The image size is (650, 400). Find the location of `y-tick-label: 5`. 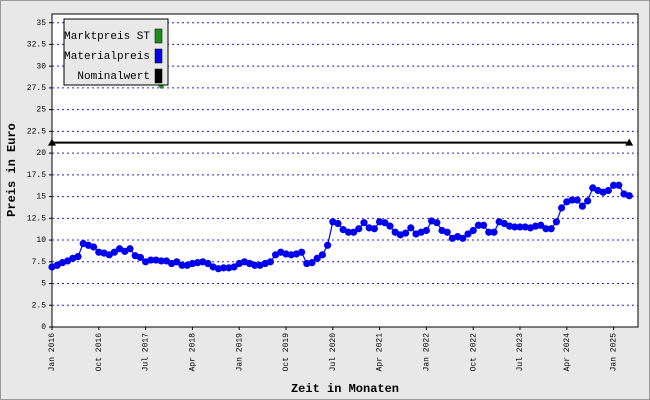

y-tick-label: 5 is located at coordinates (43, 284).